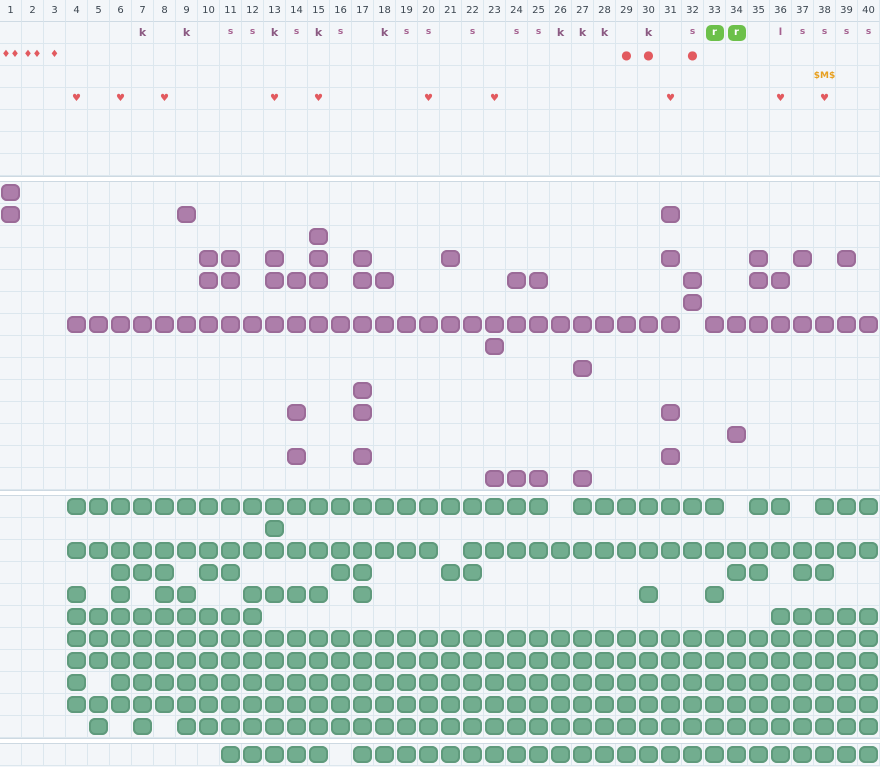  I want to click on grid-cell: k, so click(319, 33).